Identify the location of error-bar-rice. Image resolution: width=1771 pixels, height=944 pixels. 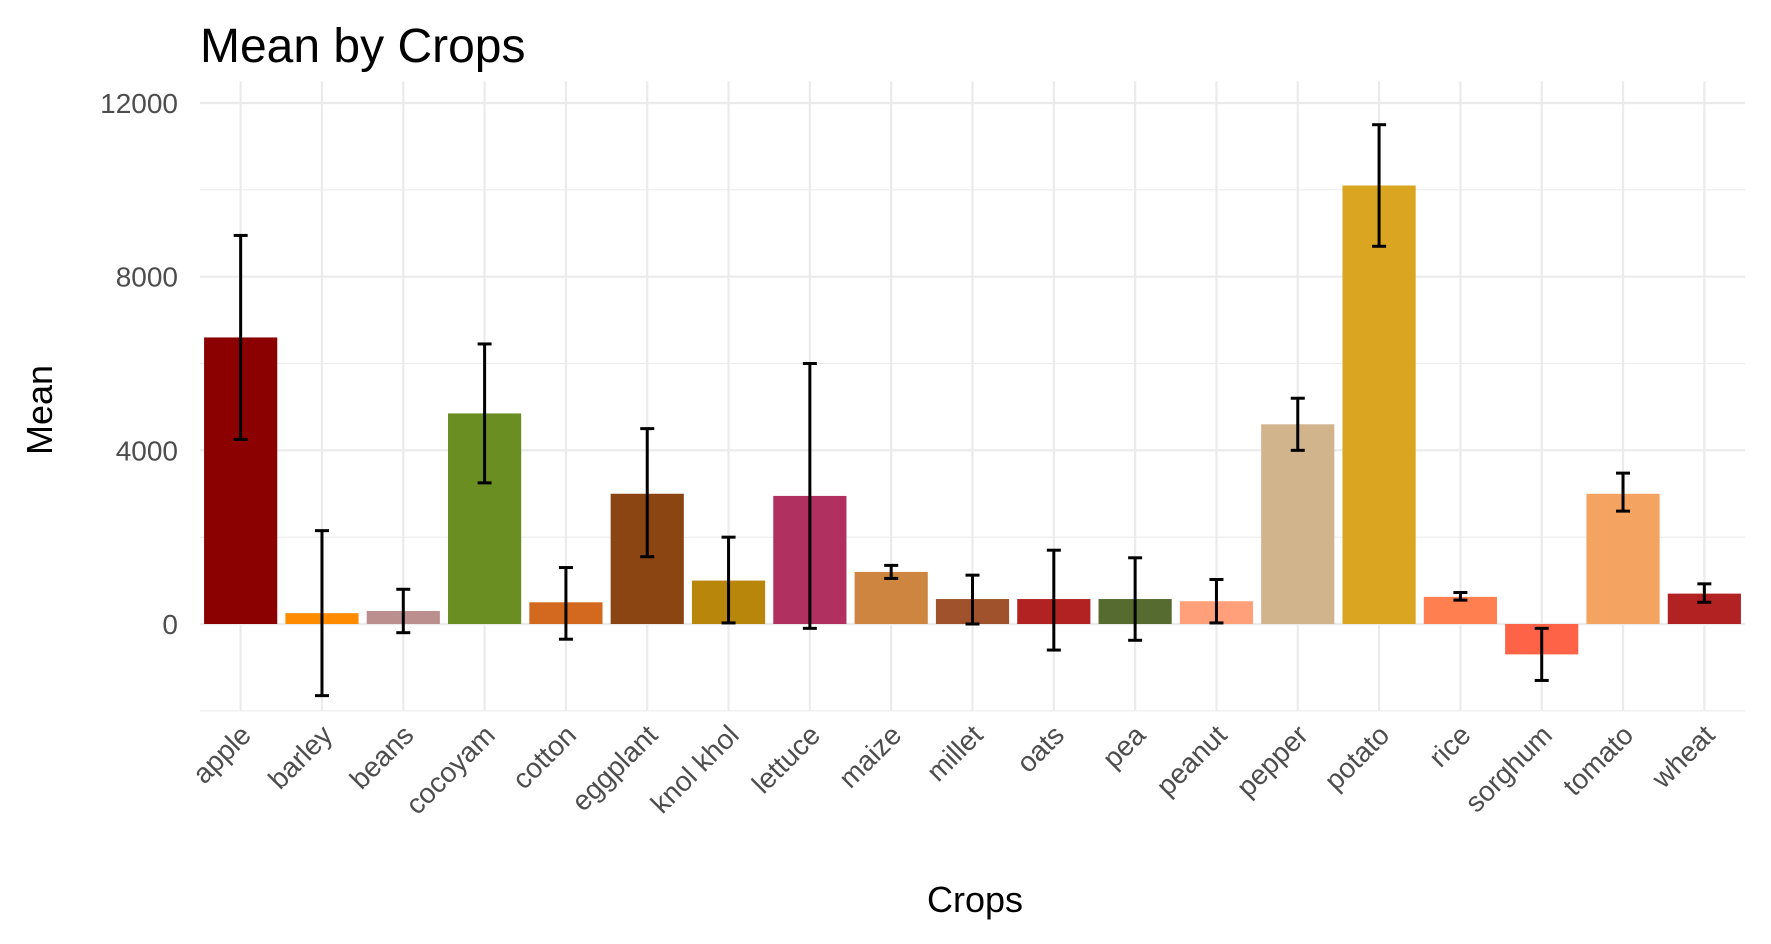
(1460, 596).